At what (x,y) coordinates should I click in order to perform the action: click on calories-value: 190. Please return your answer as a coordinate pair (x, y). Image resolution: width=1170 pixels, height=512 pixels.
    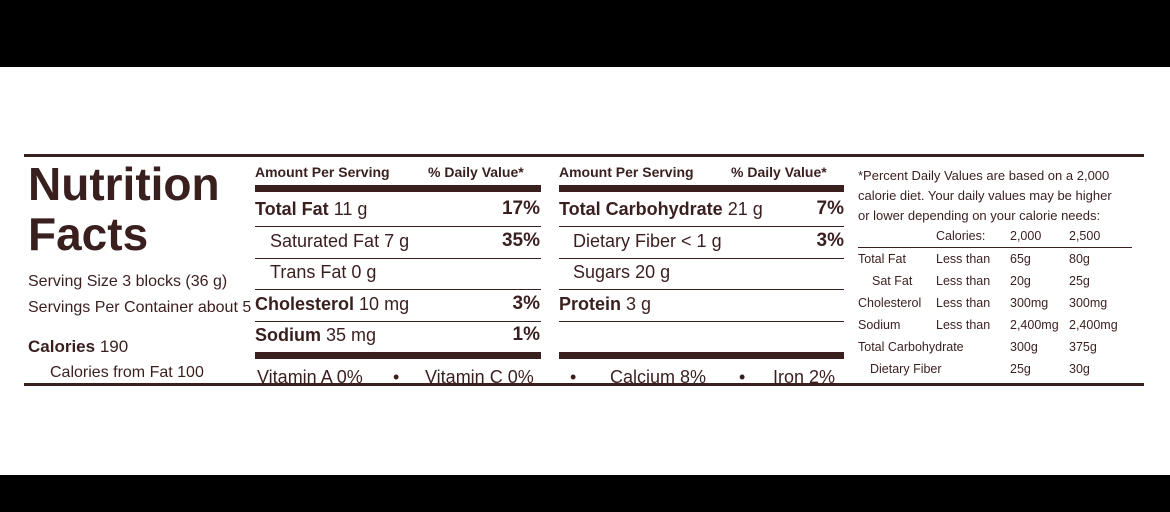
    Looking at the image, I should click on (114, 346).